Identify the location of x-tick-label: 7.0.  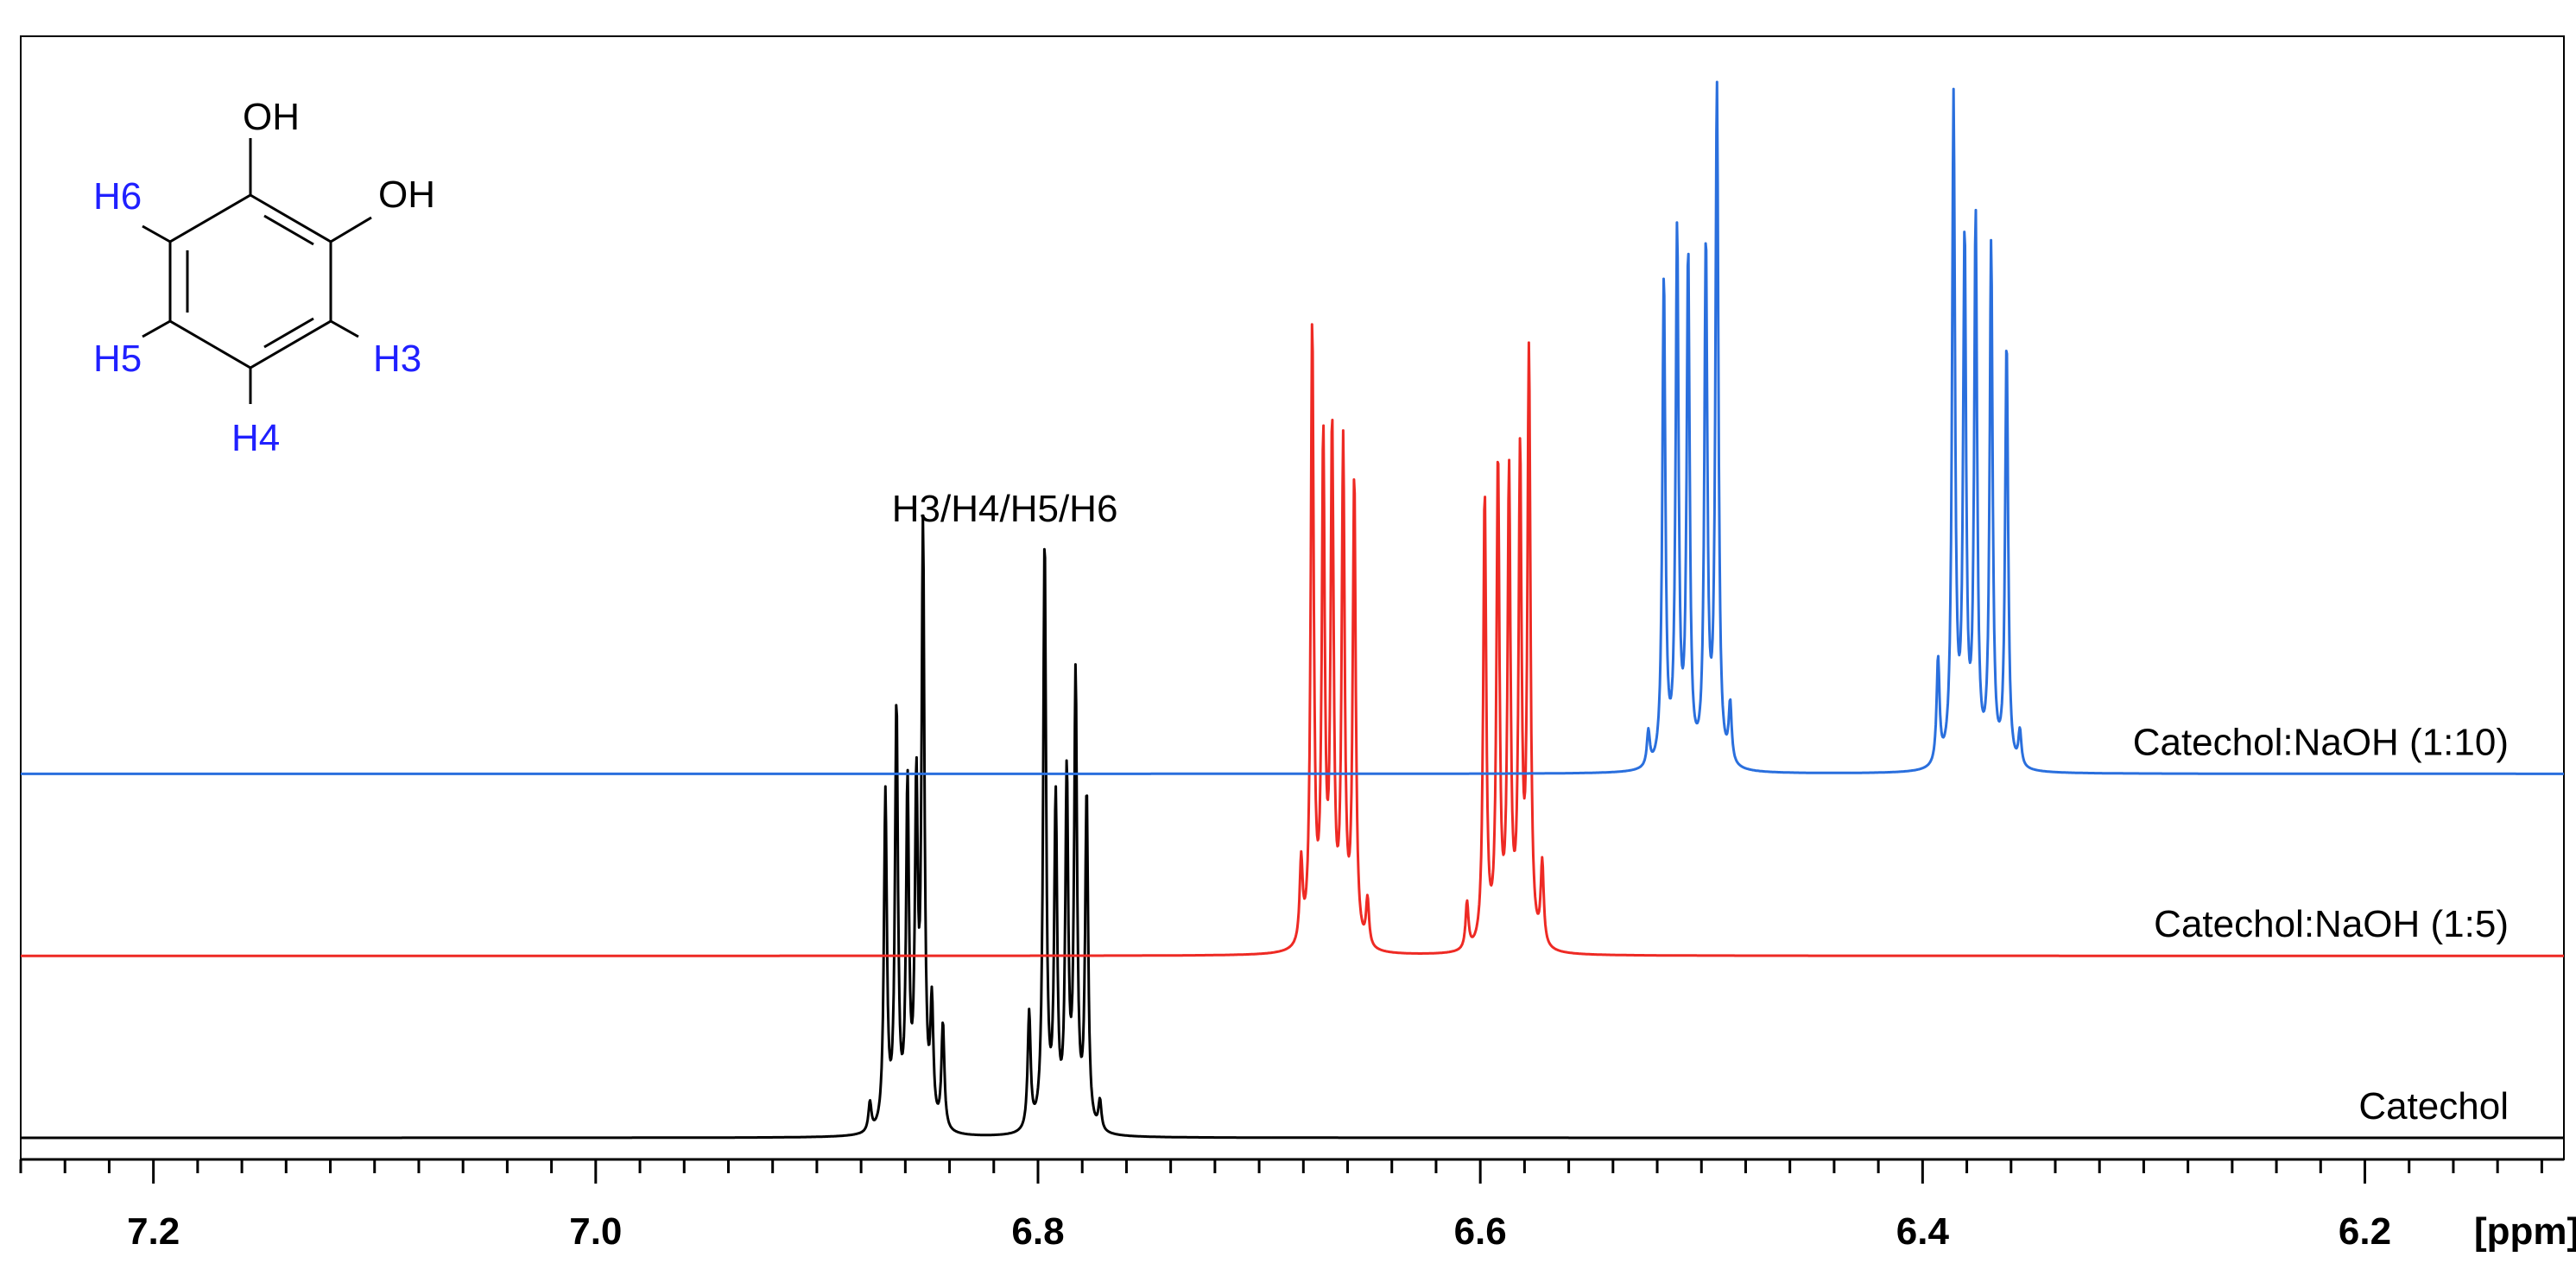
(595, 1232).